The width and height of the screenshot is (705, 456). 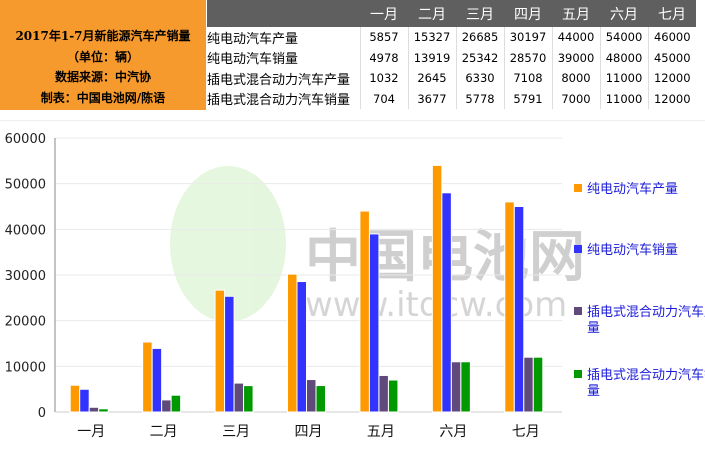 What do you see at coordinates (228, 244) in the screenshot?
I see `watermark-logo-icon` at bounding box center [228, 244].